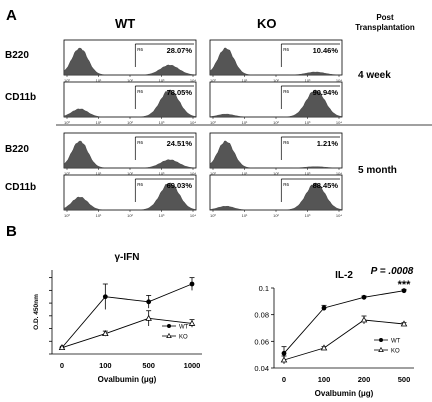 This screenshot has height=402, width=432. I want to click on post-transplantation-label-2: Transplantation, so click(385, 27).